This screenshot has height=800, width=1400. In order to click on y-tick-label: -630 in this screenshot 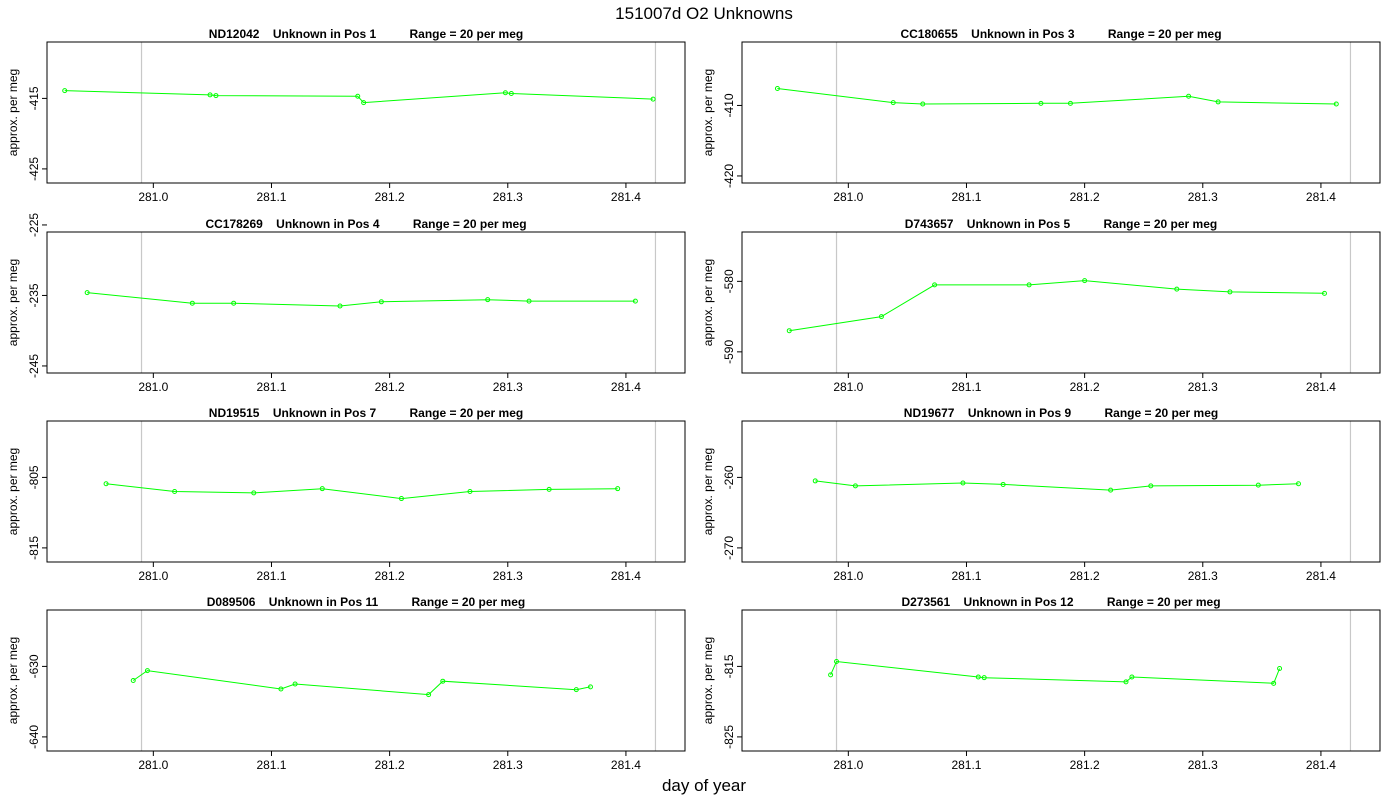, I will do `click(34, 666)`.